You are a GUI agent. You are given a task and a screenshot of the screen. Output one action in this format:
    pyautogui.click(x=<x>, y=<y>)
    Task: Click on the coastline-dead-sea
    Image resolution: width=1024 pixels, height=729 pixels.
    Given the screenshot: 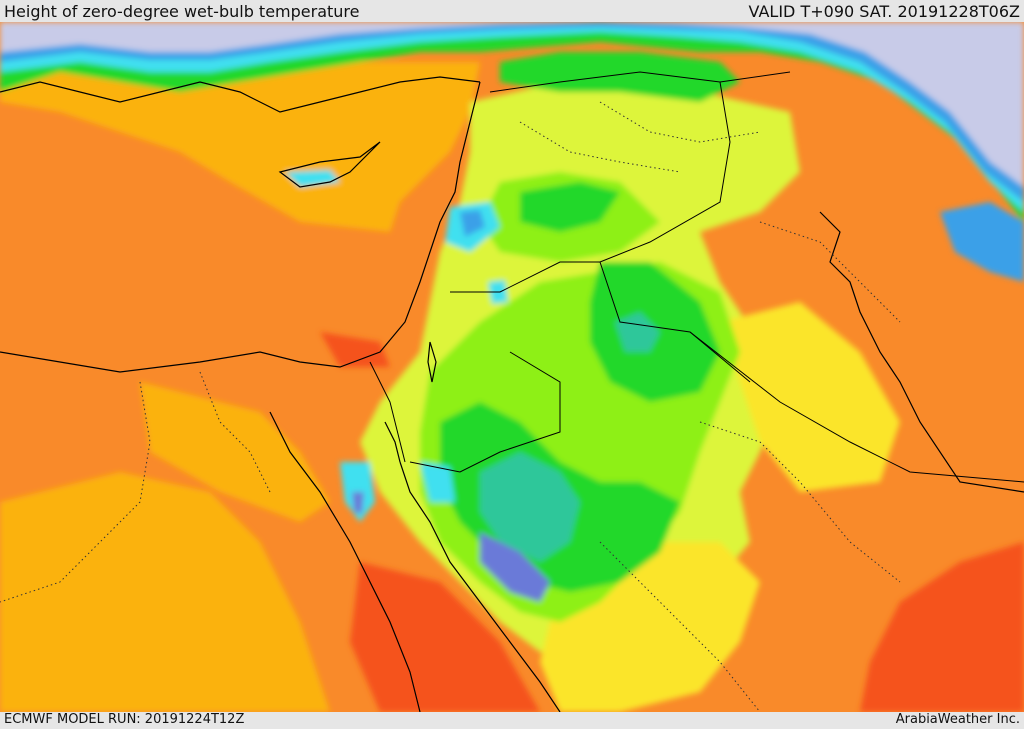 What is the action you would take?
    pyautogui.click(x=432, y=362)
    